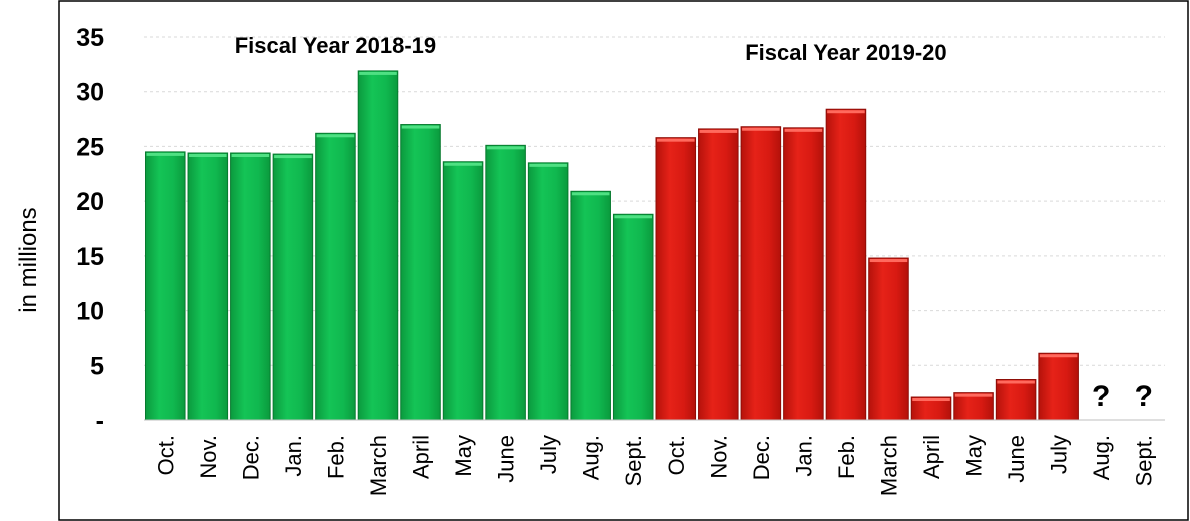 This screenshot has width=1190, height=521. I want to click on y-tick-label: 20, so click(90, 202).